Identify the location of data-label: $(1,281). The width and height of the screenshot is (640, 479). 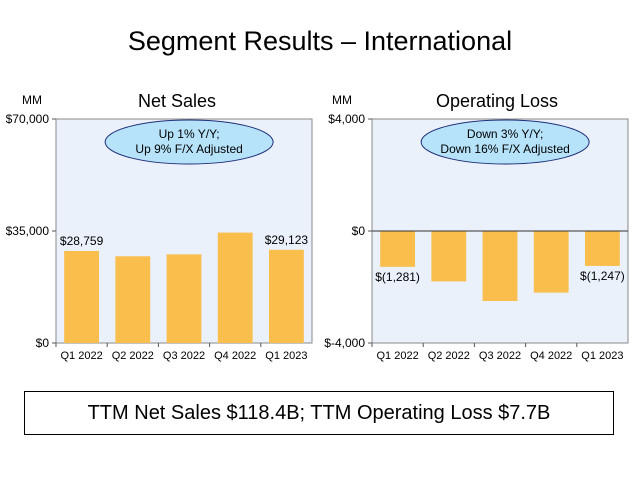
(397, 277).